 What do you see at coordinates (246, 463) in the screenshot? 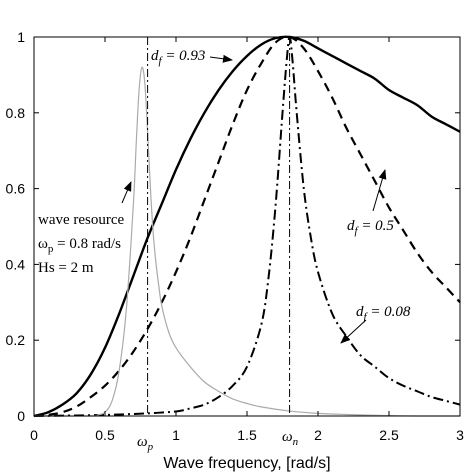
I see `x-axis-label: Wave frequency, [rad/s]` at bounding box center [246, 463].